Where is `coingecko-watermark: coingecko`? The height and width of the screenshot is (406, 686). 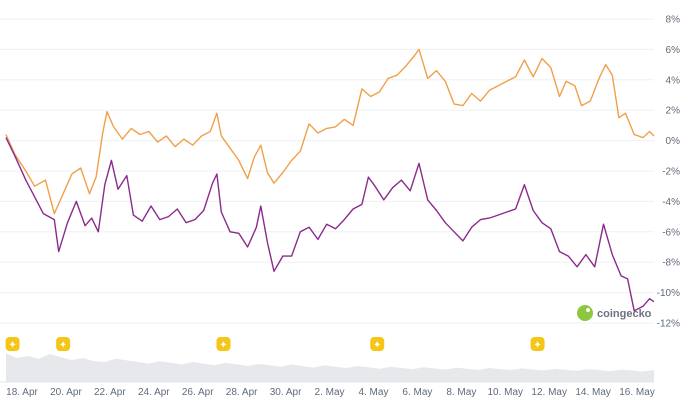 coingecko-watermark: coingecko is located at coordinates (614, 313).